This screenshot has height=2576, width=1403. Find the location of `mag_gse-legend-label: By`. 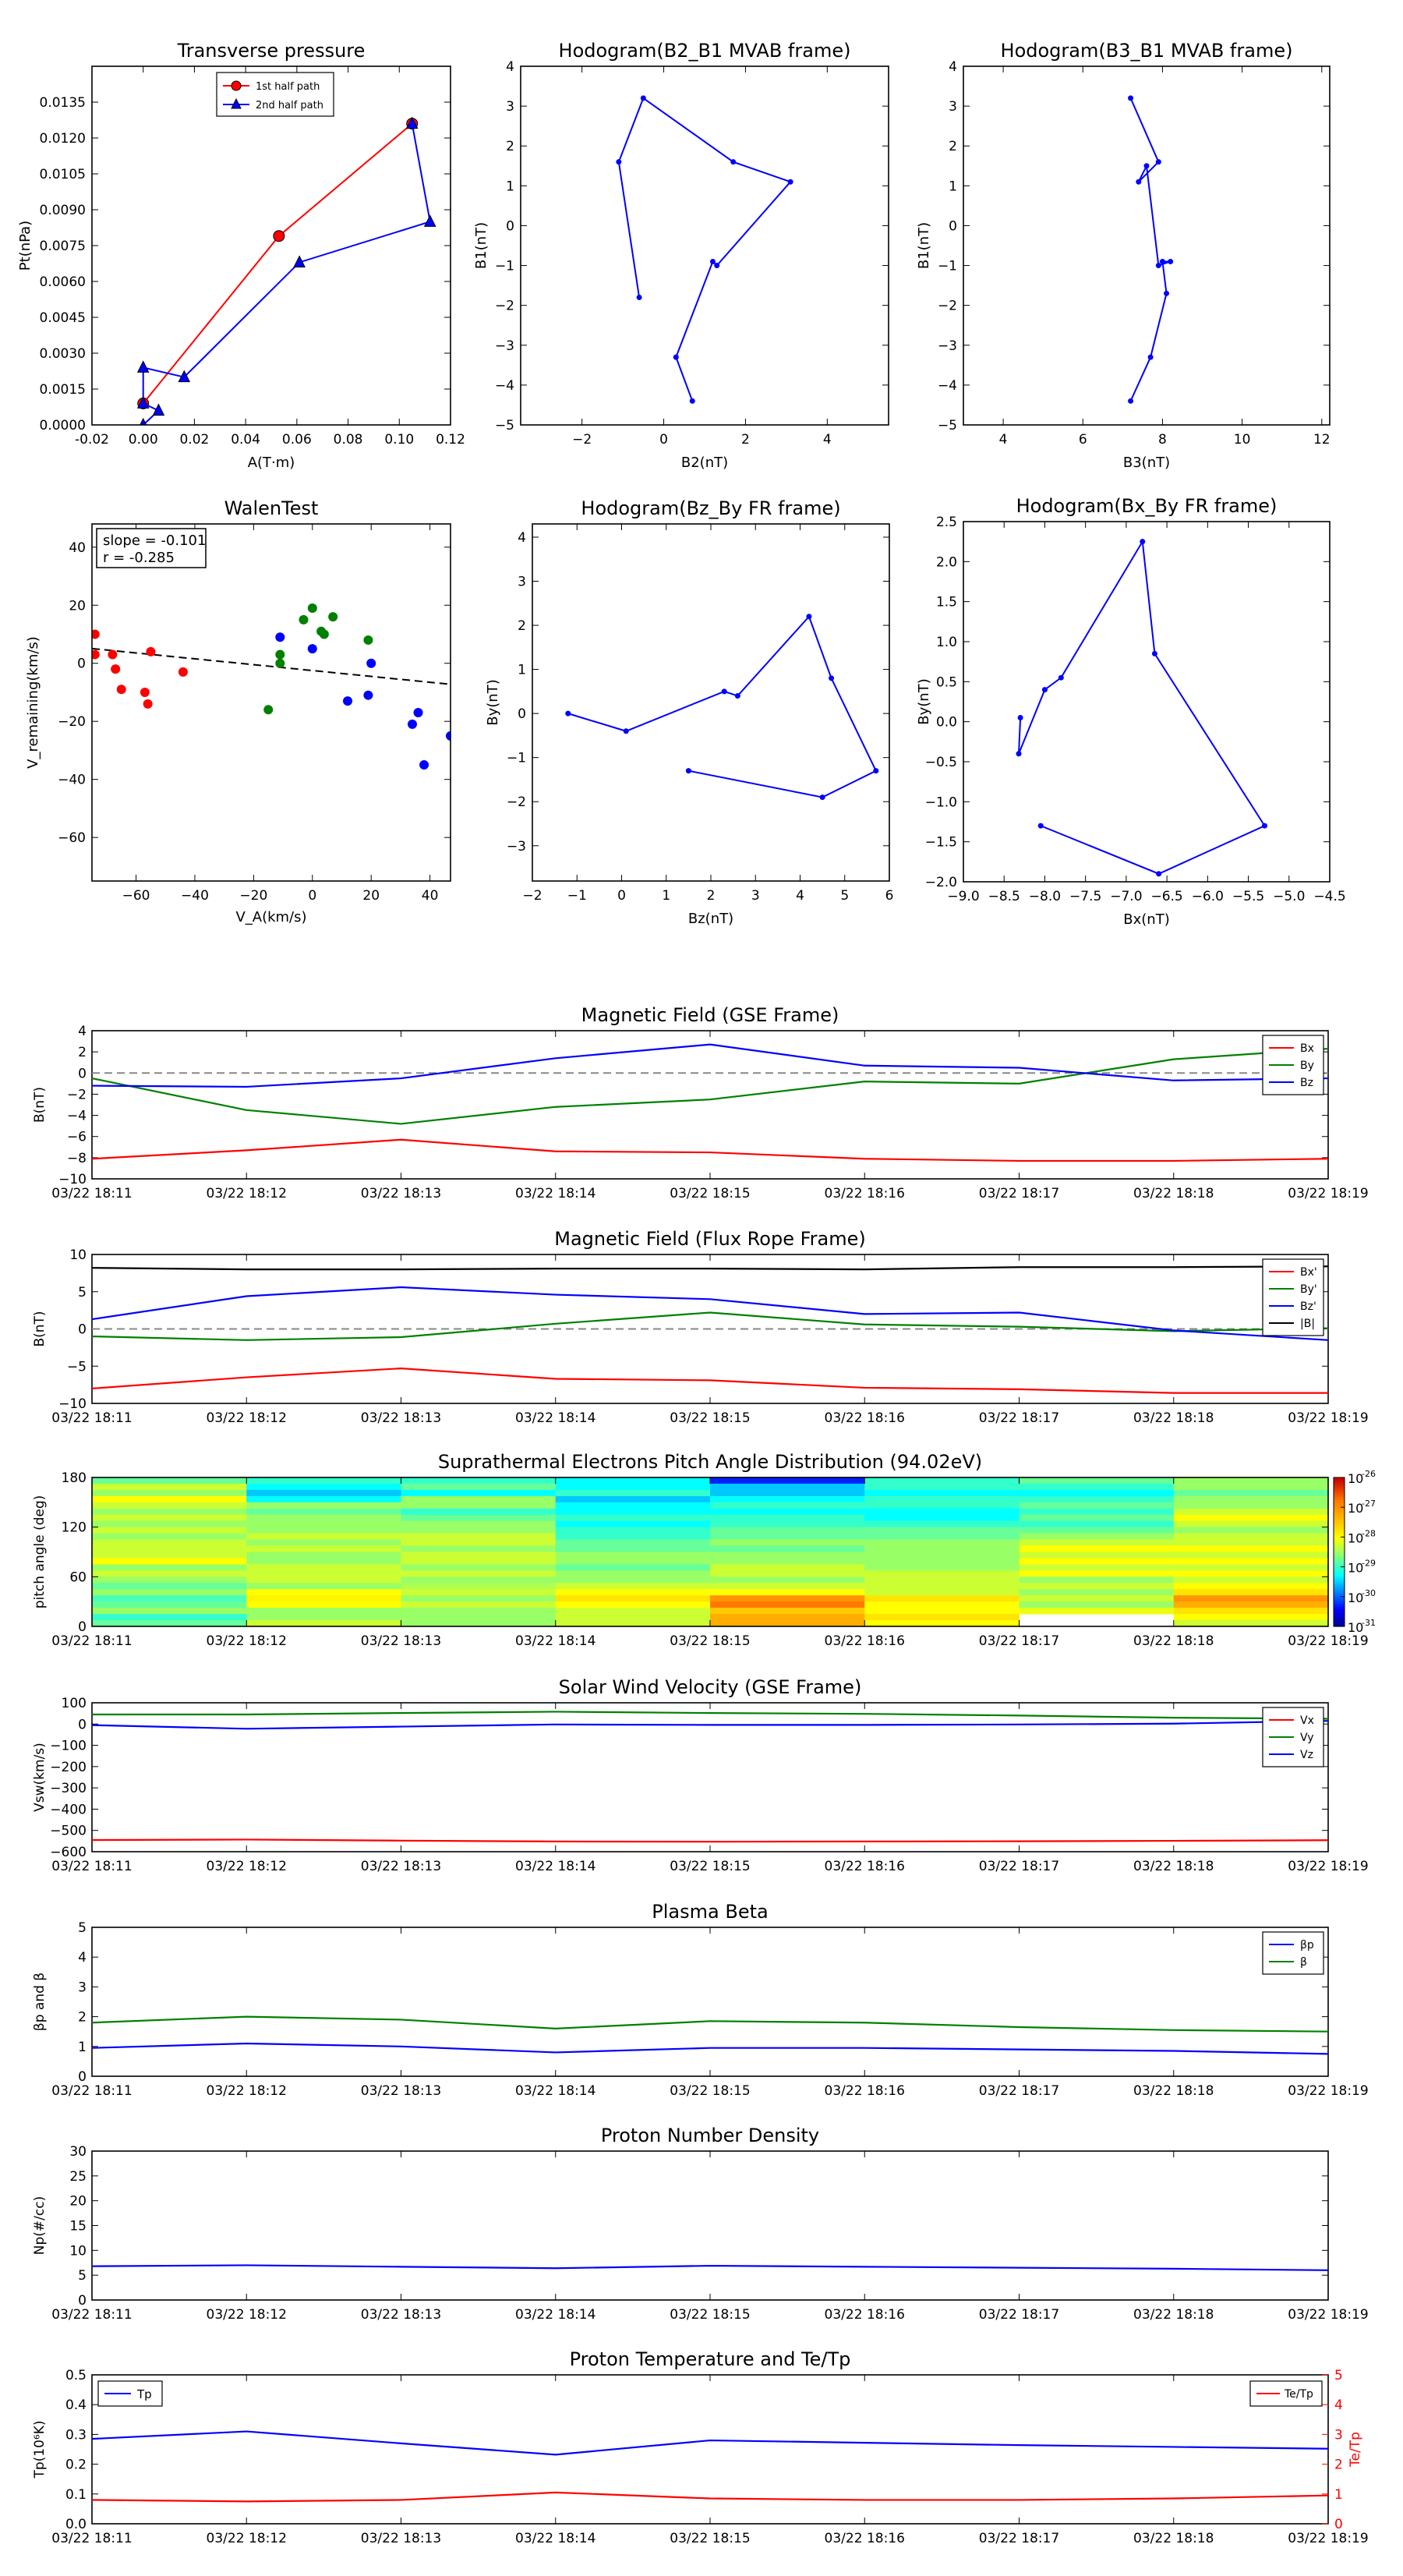

mag_gse-legend-label: By is located at coordinates (1307, 1066).